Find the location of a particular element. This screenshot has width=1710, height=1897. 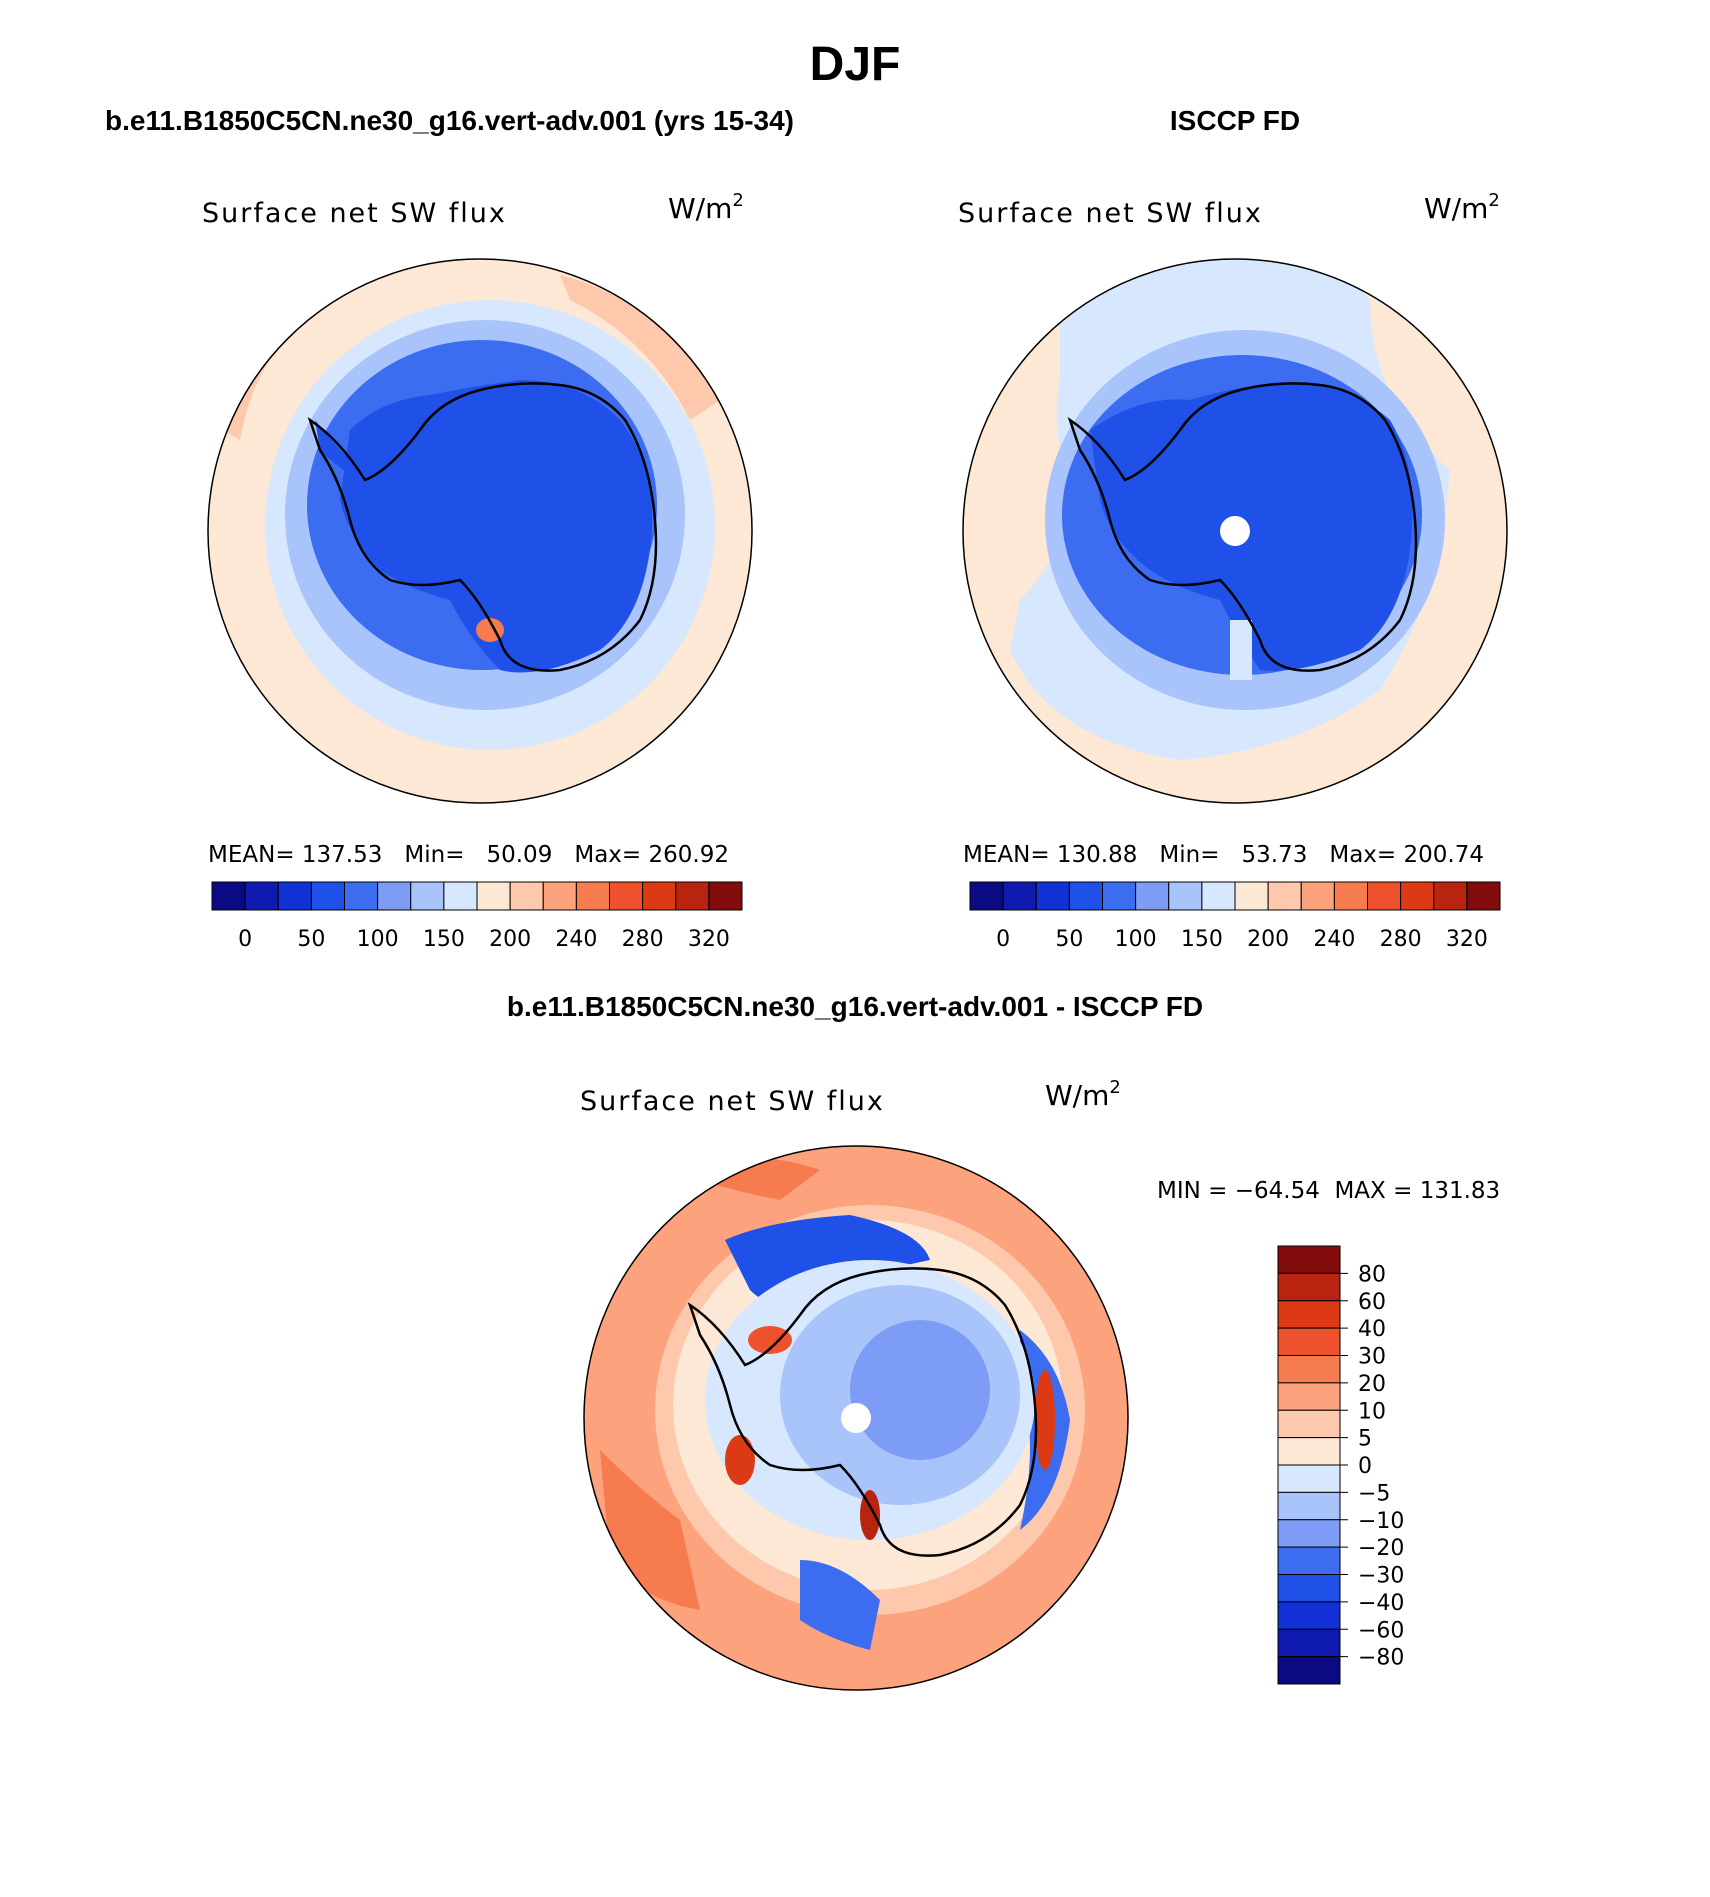

panel-model-units: W/m2 is located at coordinates (706, 207).